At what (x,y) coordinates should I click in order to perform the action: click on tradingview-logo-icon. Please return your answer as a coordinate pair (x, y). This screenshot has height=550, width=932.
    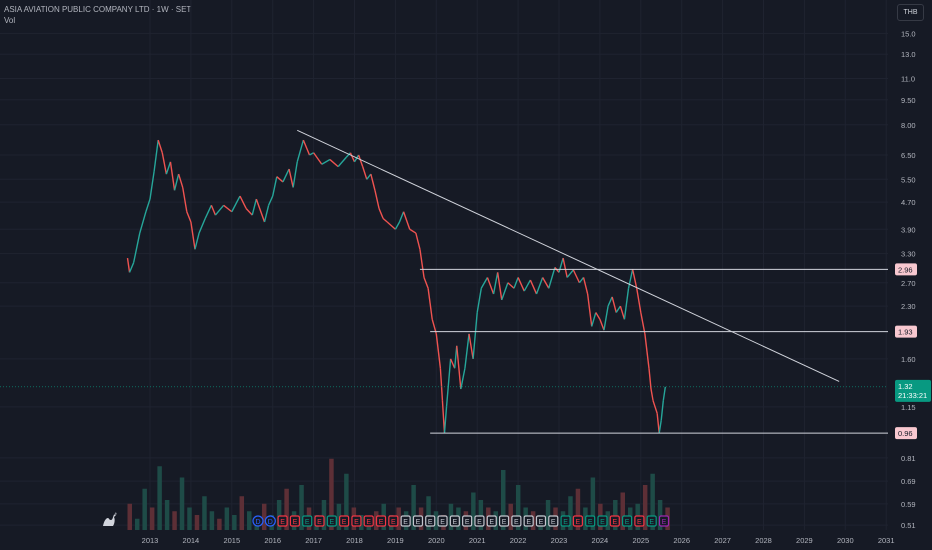
    Looking at the image, I should click on (110, 519).